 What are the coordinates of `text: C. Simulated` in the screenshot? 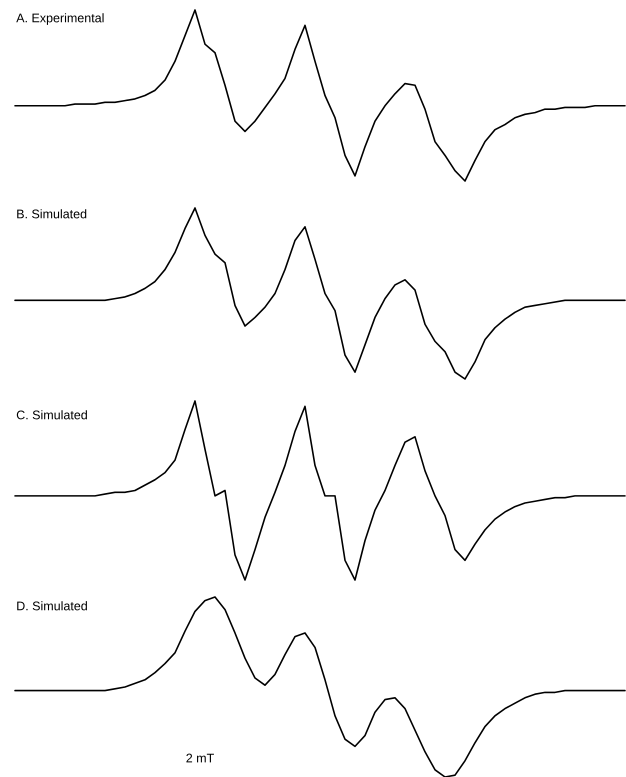 It's located at (51, 415).